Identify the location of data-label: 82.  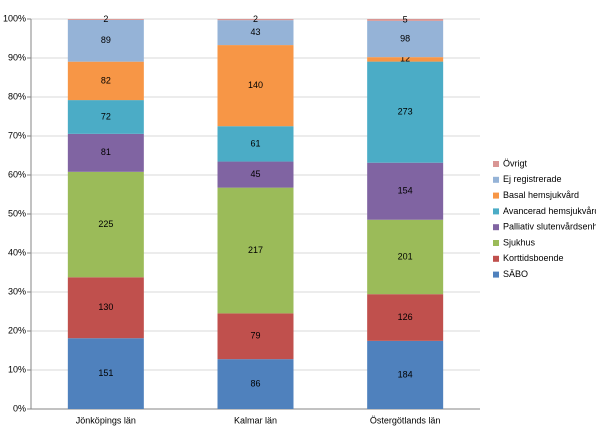
(106, 80).